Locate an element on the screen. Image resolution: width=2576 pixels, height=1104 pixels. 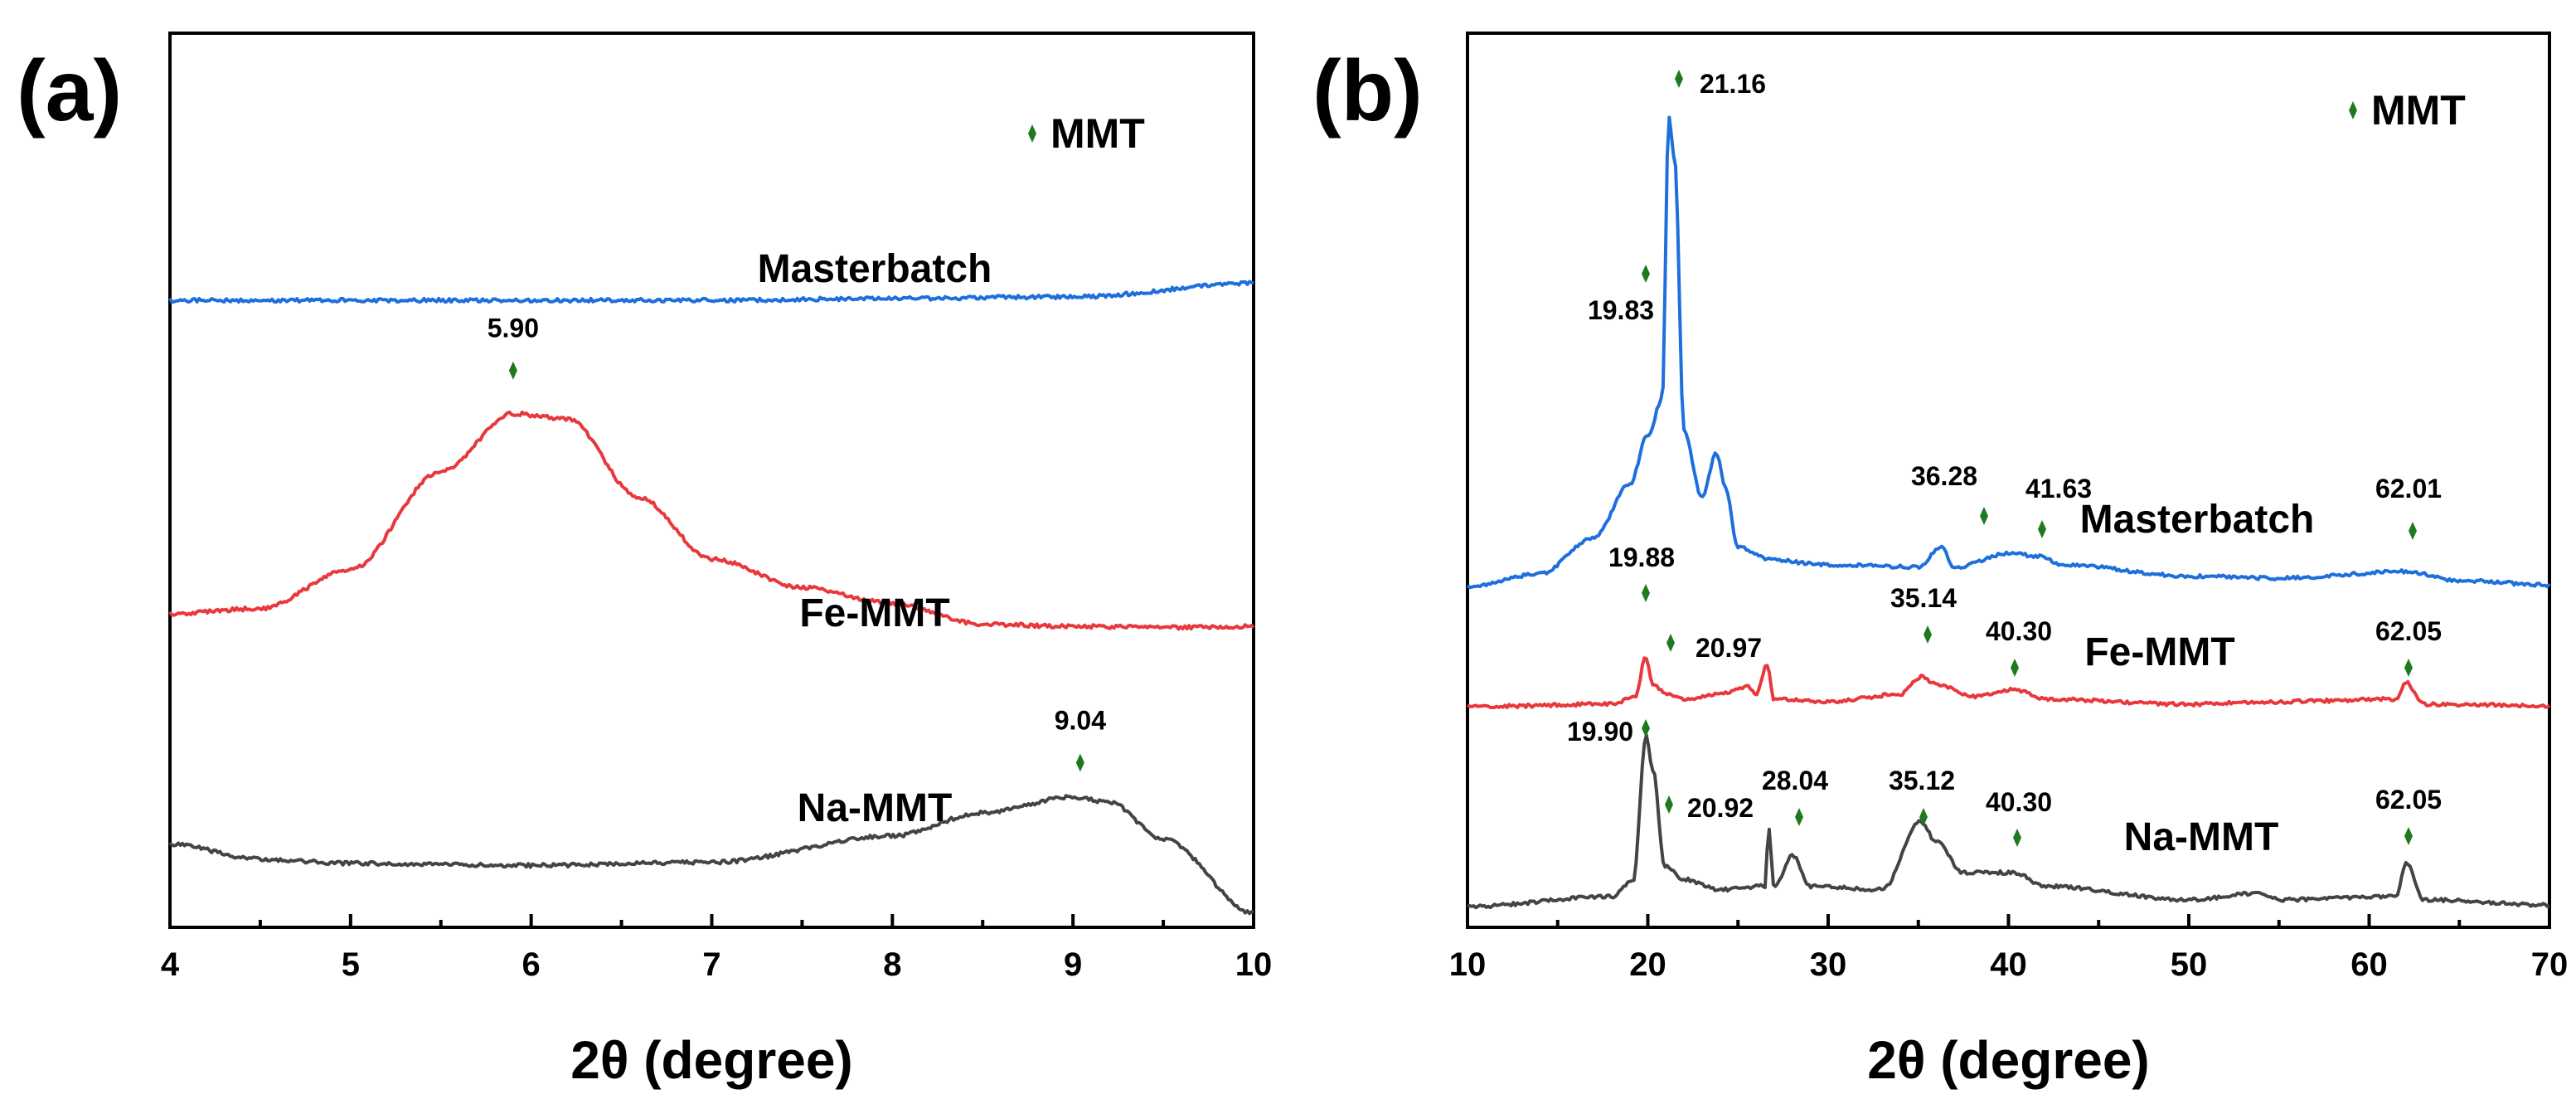
panel-a-x-tick-label: 5 is located at coordinates (351, 964).